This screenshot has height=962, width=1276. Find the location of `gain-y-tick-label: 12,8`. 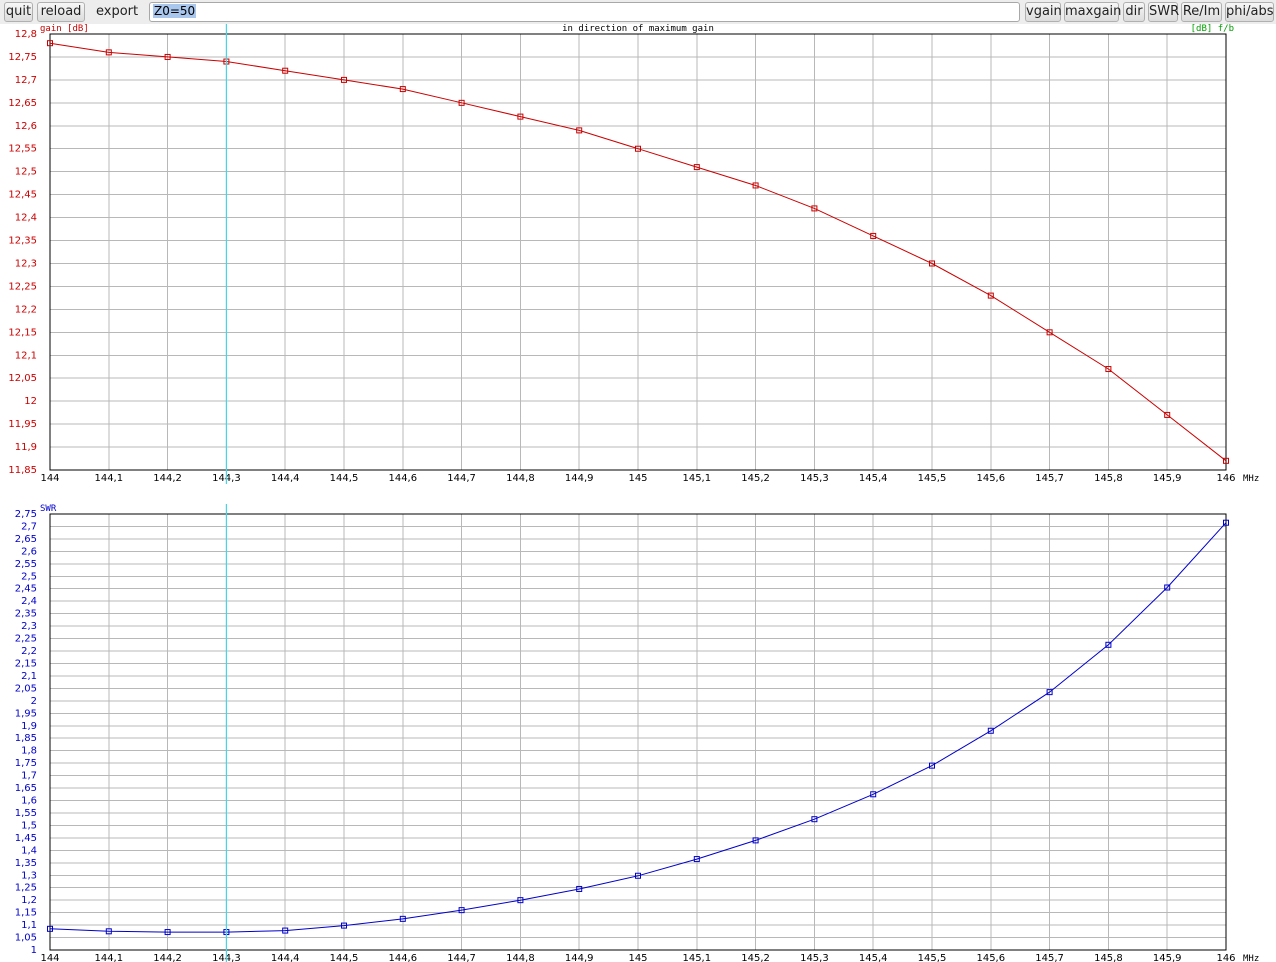

gain-y-tick-label: 12,8 is located at coordinates (26, 34).